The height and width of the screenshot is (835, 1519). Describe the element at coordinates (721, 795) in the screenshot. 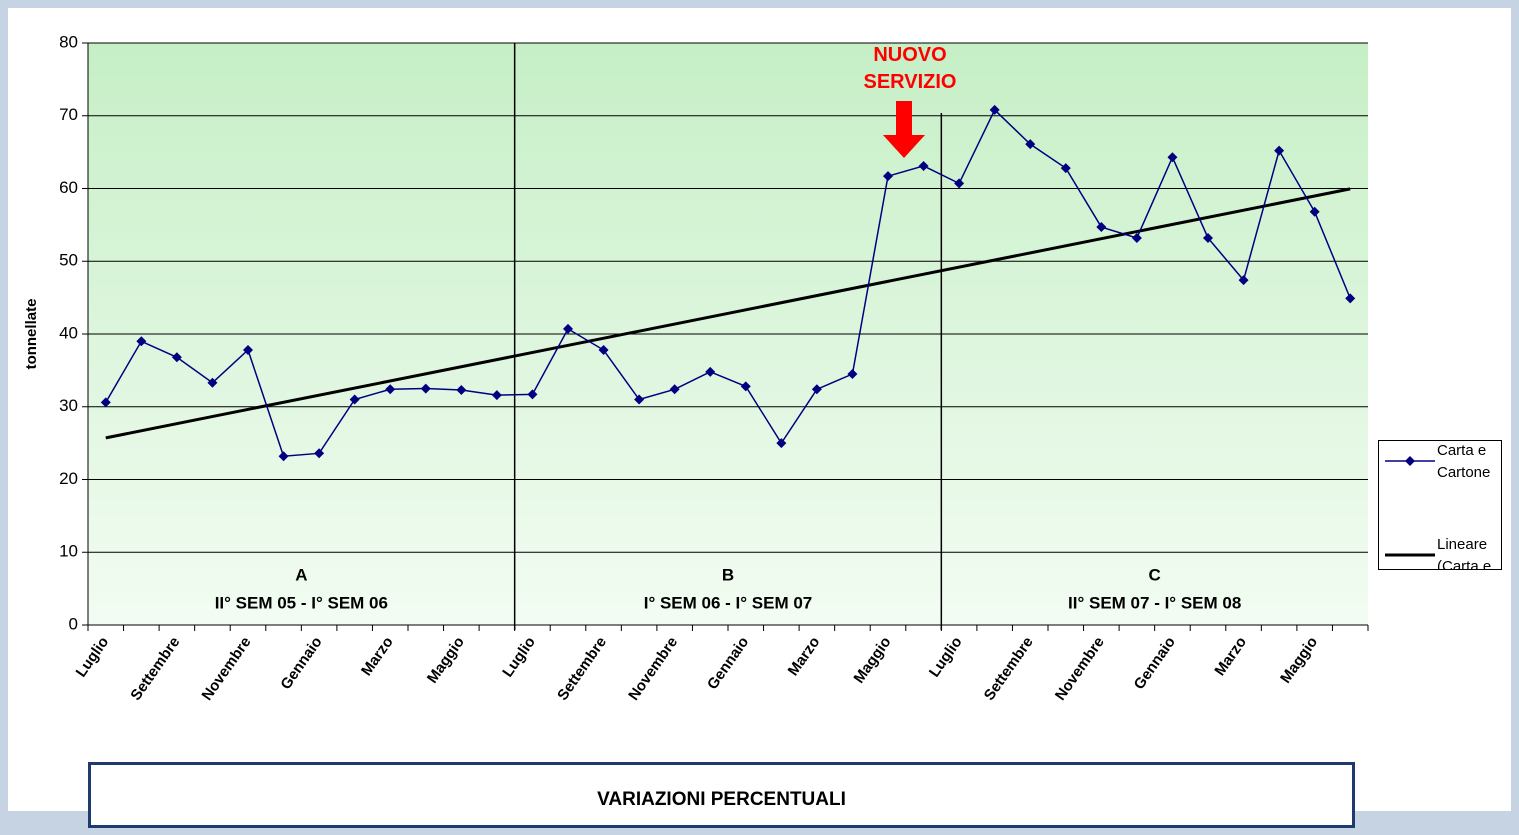

I see `footer-box: VARIAZIONI PERCENTUALI` at that location.